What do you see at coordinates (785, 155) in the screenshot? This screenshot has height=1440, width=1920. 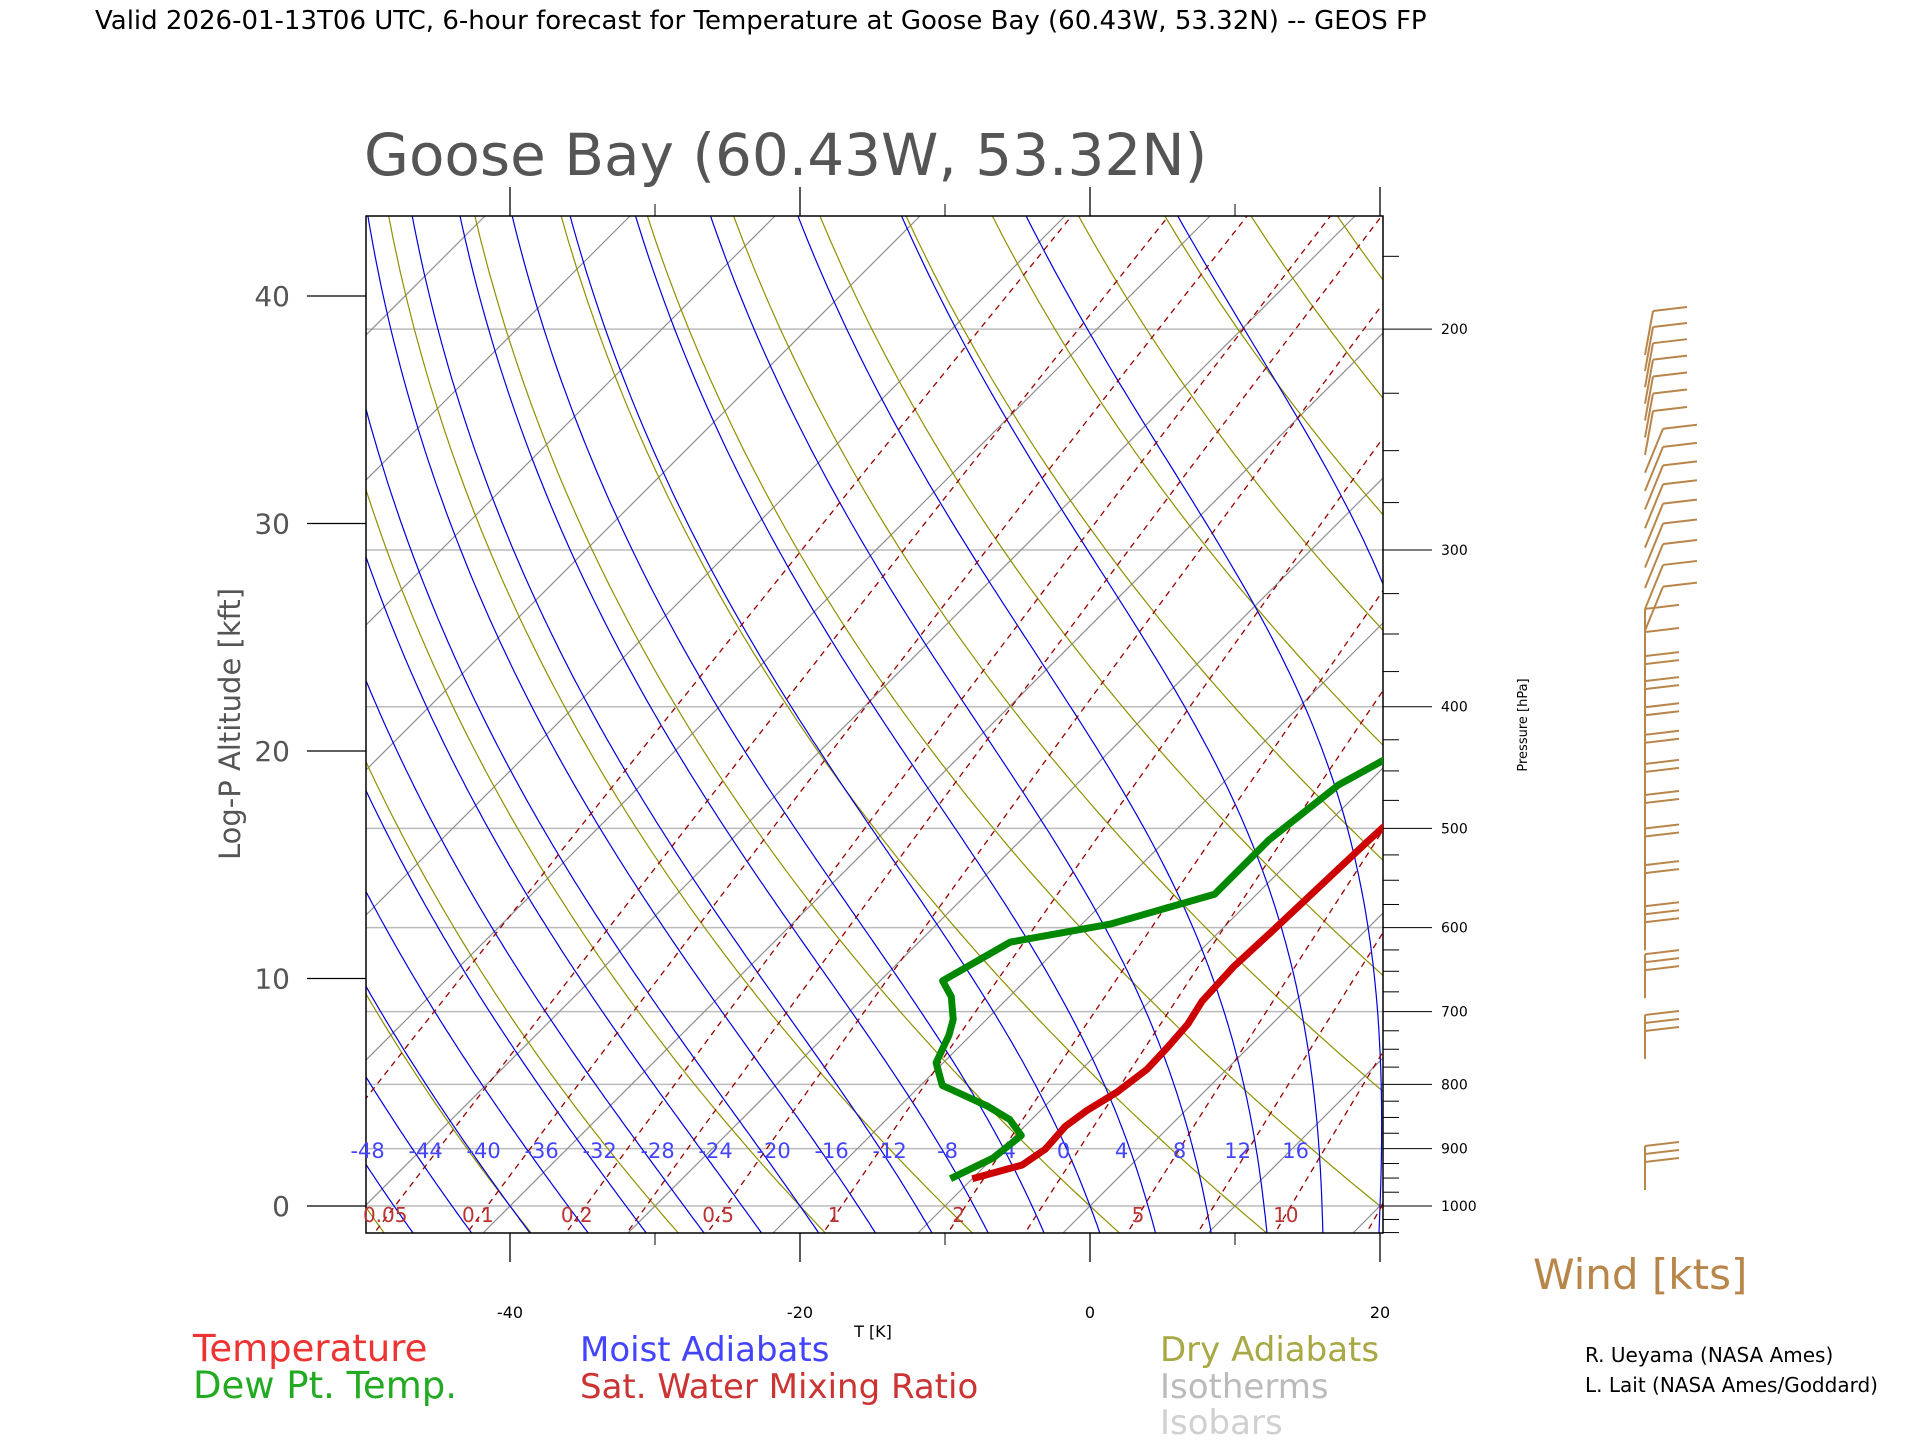 I see `chart-title: Goose Bay (60.43W, 53.32N)` at bounding box center [785, 155].